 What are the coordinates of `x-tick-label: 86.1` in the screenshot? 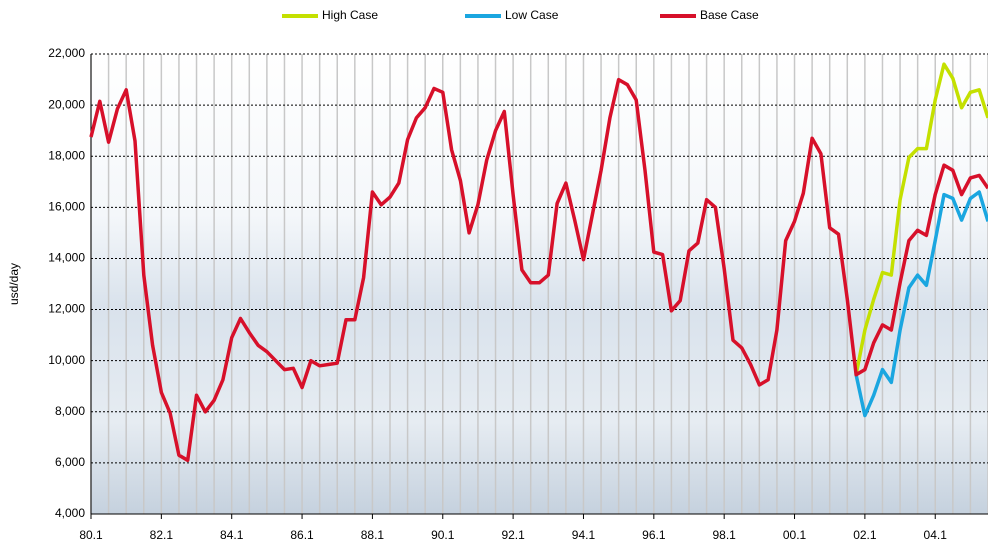 It's located at (302, 535).